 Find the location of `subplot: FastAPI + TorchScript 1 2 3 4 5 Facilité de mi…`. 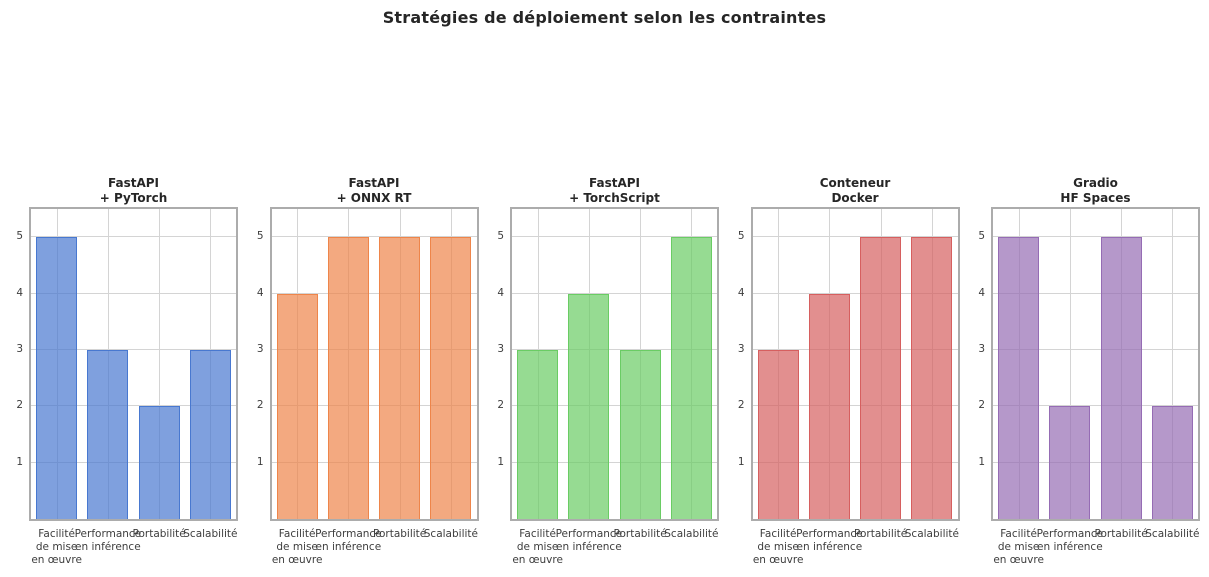

subplot: FastAPI + TorchScript 1 2 3 4 5 Facilité de mi… is located at coordinates (608, 372).